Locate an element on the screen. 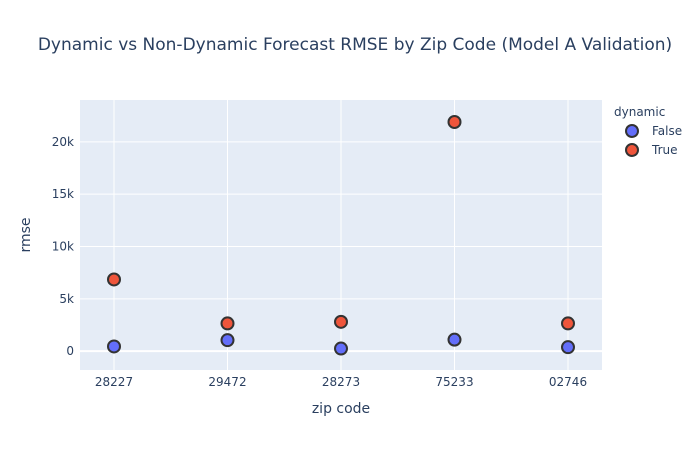 This screenshot has width=700, height=450. y-tick-labels: 0 5k 10k 15k 20k is located at coordinates (63, 246).